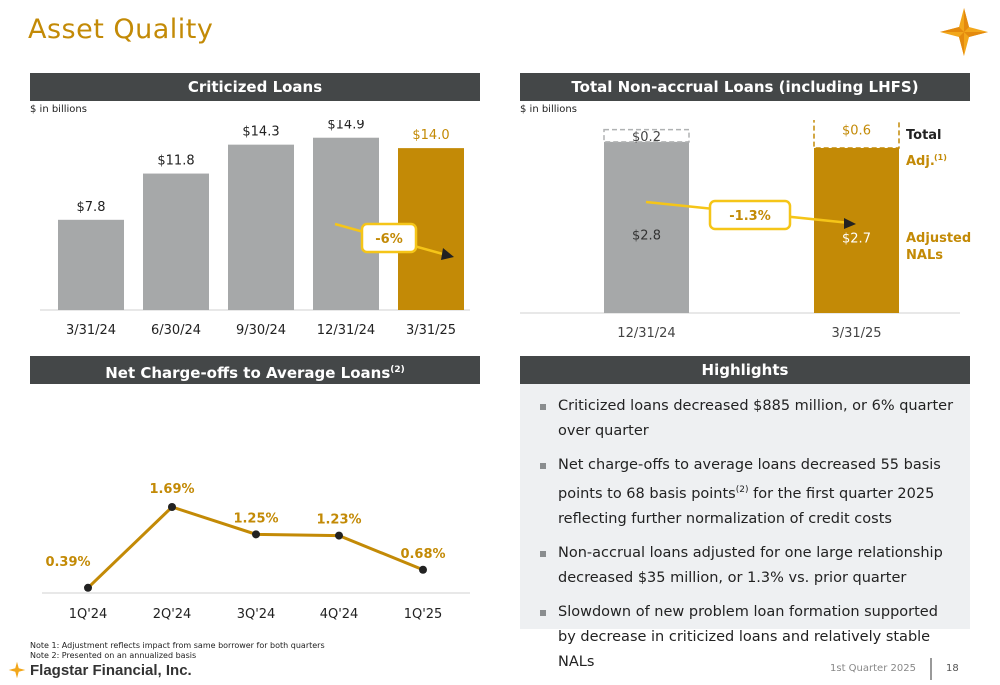 This screenshot has height=685, width=1000. Describe the element at coordinates (920, 161) in the screenshot. I see `legend-adj-label: Adj.` at that location.